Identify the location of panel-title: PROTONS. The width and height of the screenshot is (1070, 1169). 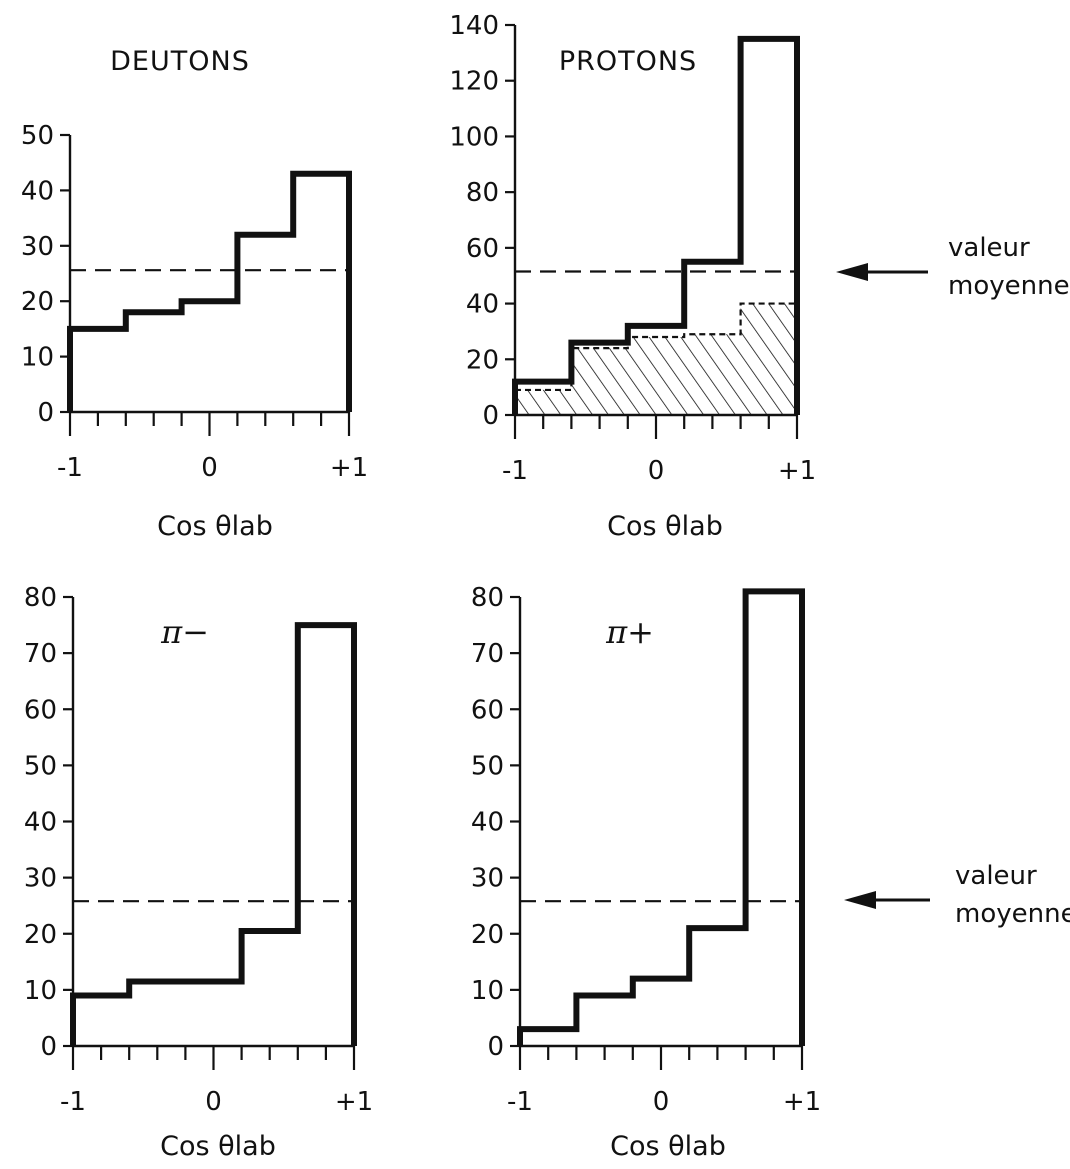
(628, 61).